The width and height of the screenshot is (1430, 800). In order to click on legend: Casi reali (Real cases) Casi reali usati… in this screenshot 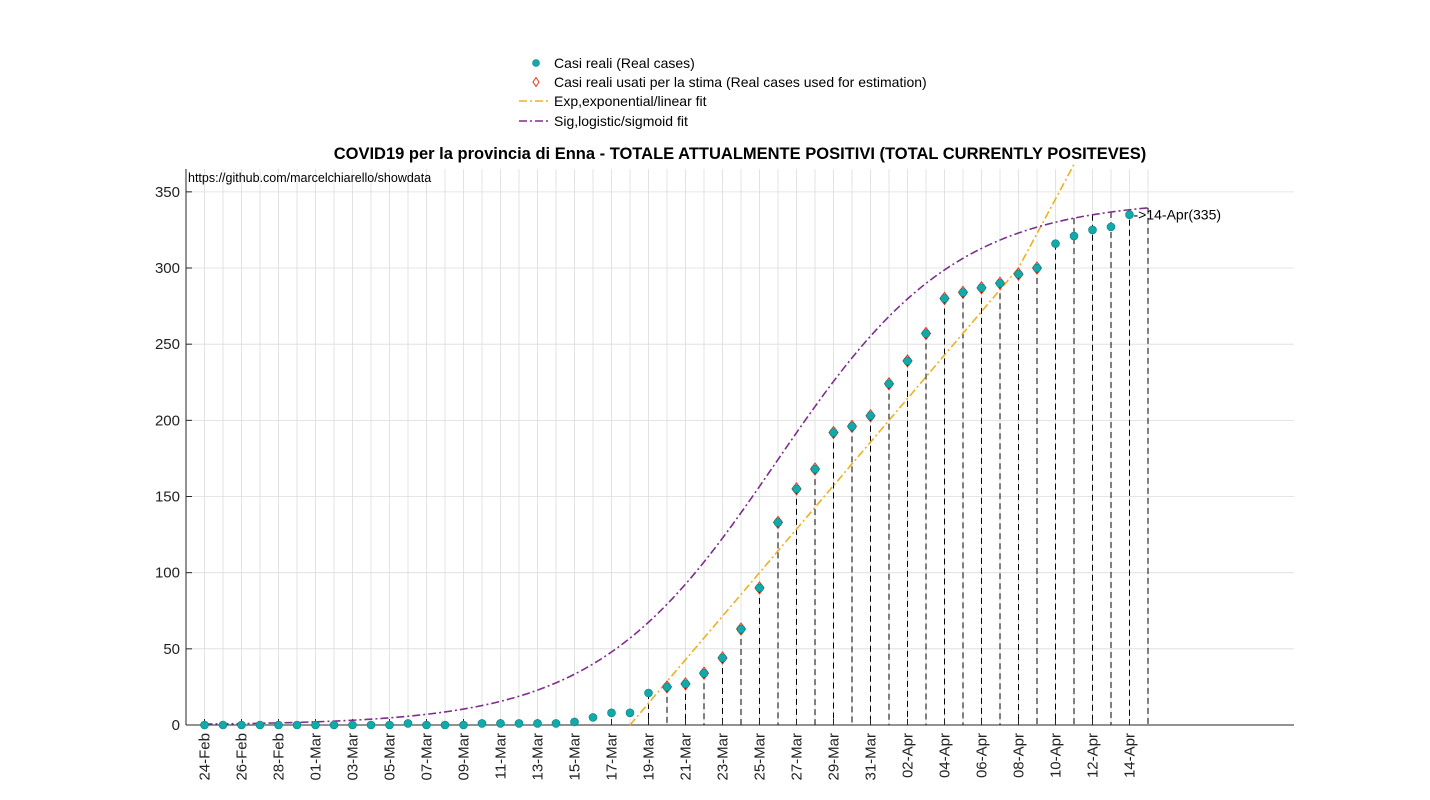, I will do `click(723, 92)`.